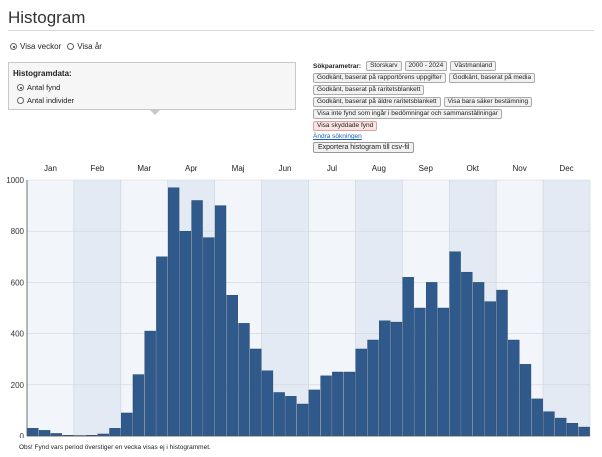 This screenshot has width=602, height=457. I want to click on month-label: Jan, so click(50, 168).